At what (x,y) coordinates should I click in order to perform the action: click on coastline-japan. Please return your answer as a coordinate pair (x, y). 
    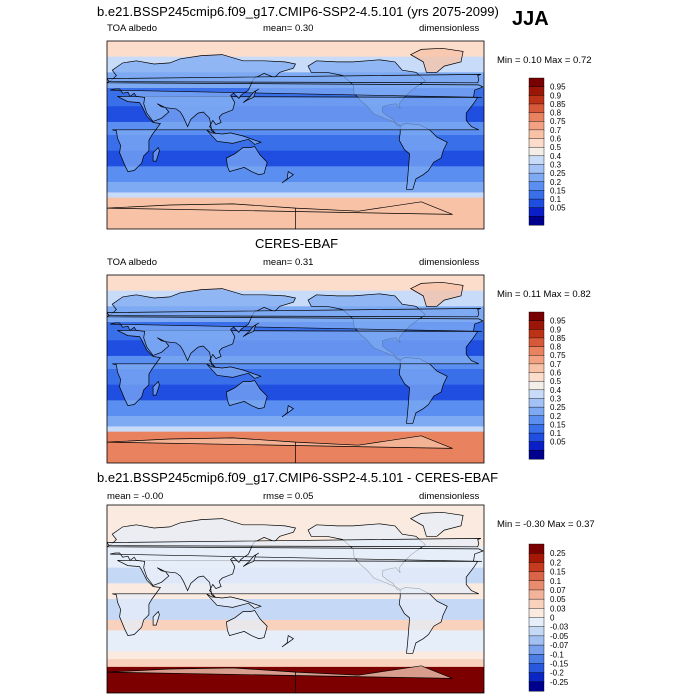
    Looking at the image, I should click on (250, 329).